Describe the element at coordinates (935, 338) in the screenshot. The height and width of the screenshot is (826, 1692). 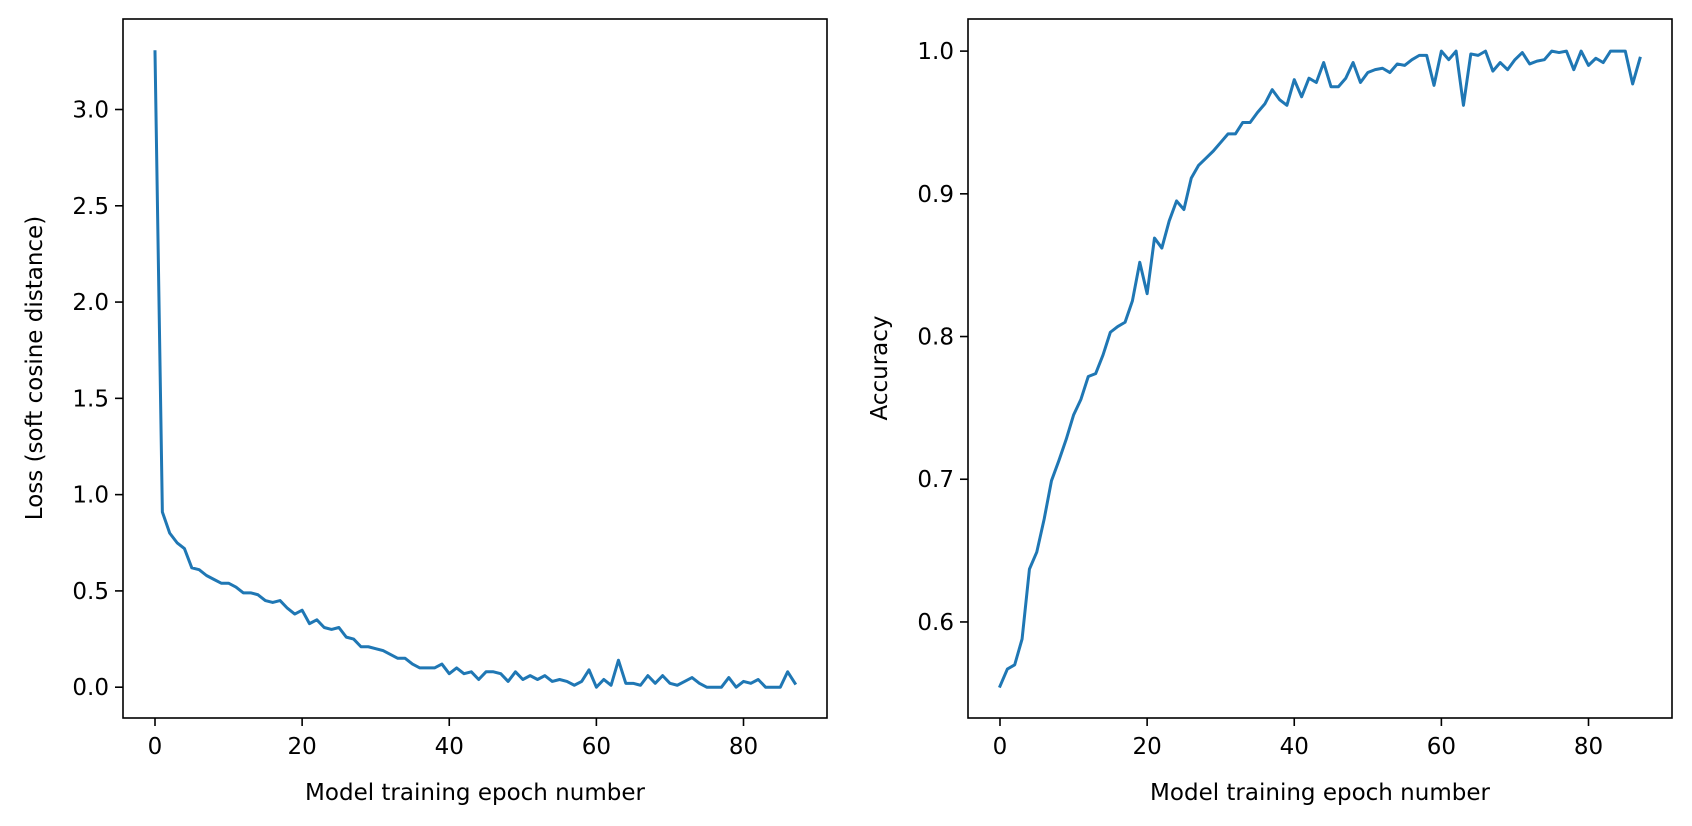
I see `accuracy-y-tick-label: 0.8` at that location.